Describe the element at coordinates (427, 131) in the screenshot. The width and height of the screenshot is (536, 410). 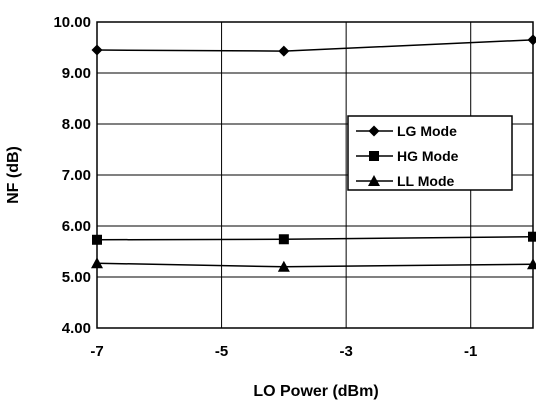
I see `legend-label-lg-mode: LG Mode` at that location.